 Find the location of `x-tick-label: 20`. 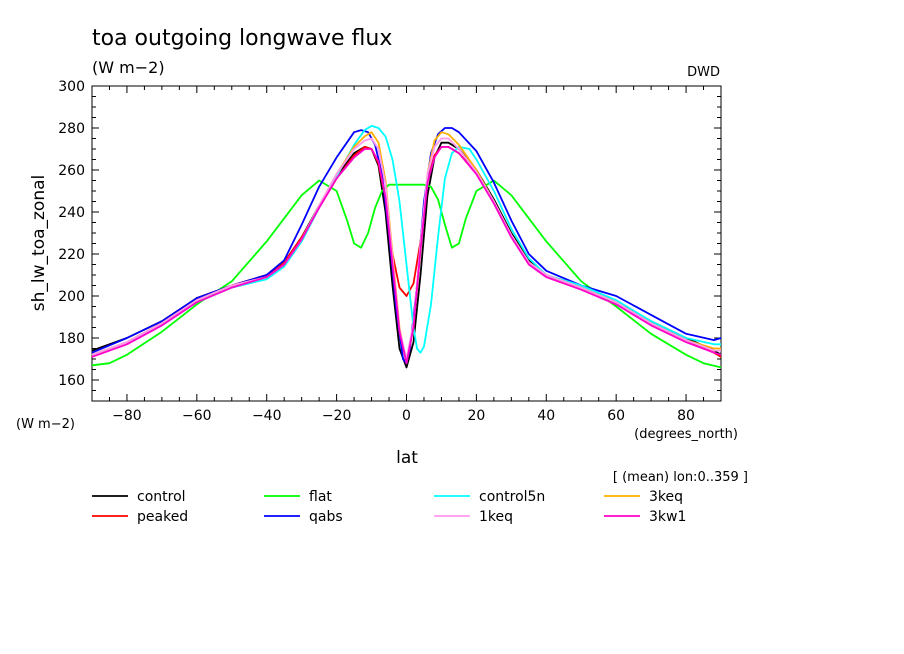

x-tick-label: 20 is located at coordinates (476, 416).